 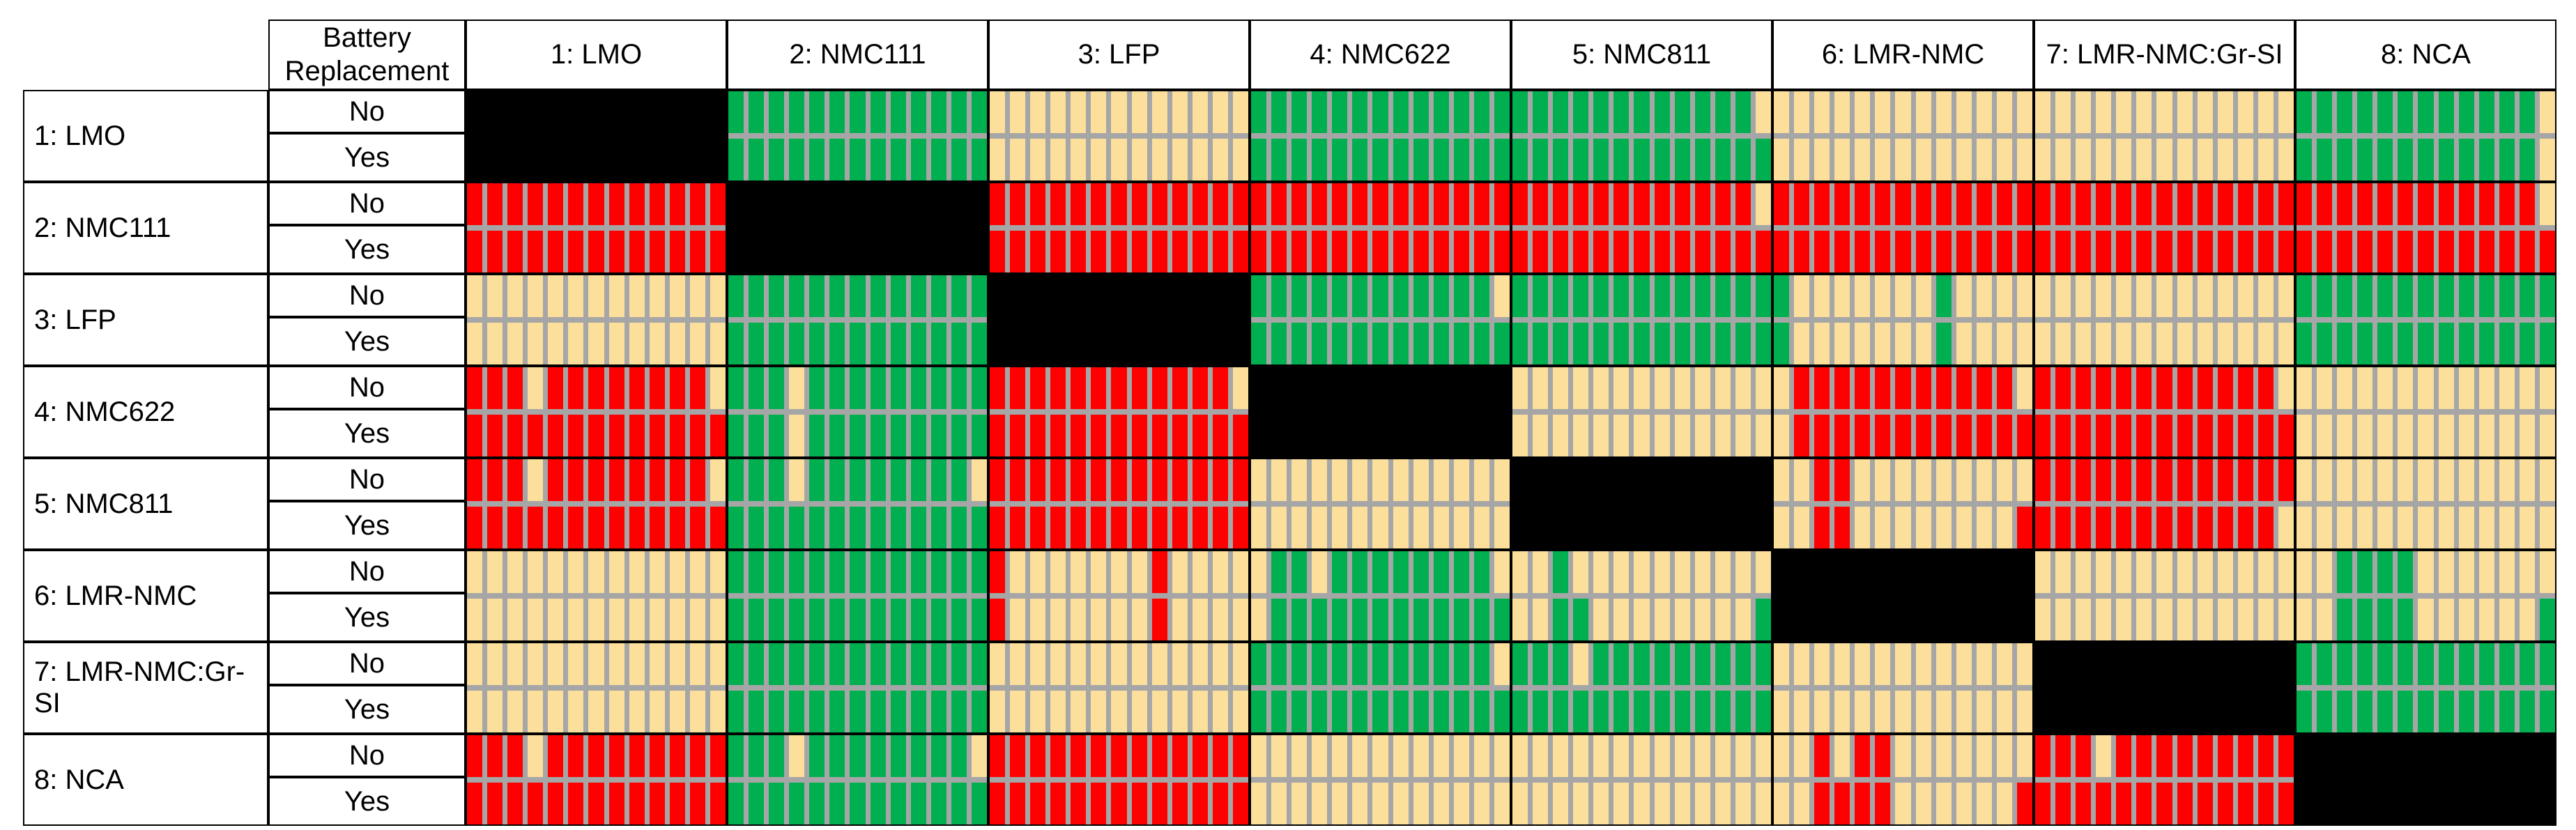 I want to click on column-header: 5: NMC811, so click(x=1641, y=55).